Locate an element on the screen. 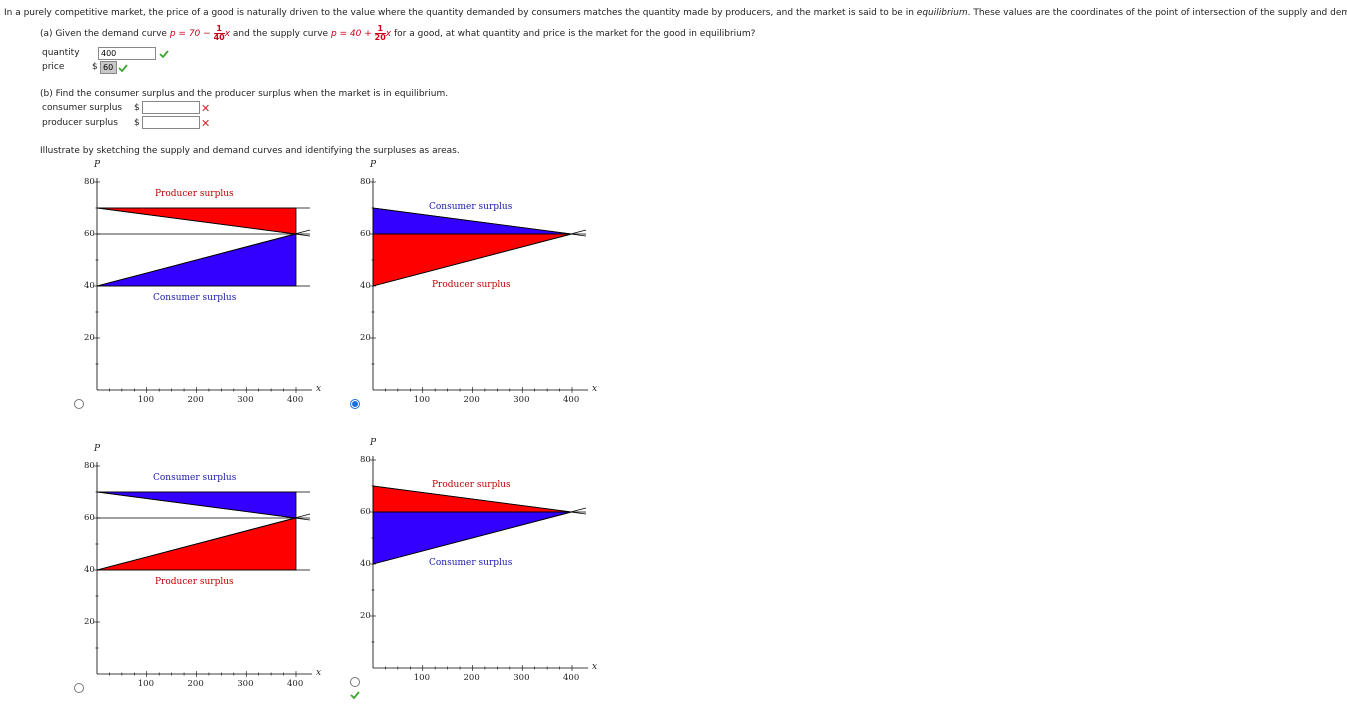 Image resolution: width=1347 pixels, height=710 pixels. consumer-surplus-label: consumer surplus is located at coordinates (82, 108).